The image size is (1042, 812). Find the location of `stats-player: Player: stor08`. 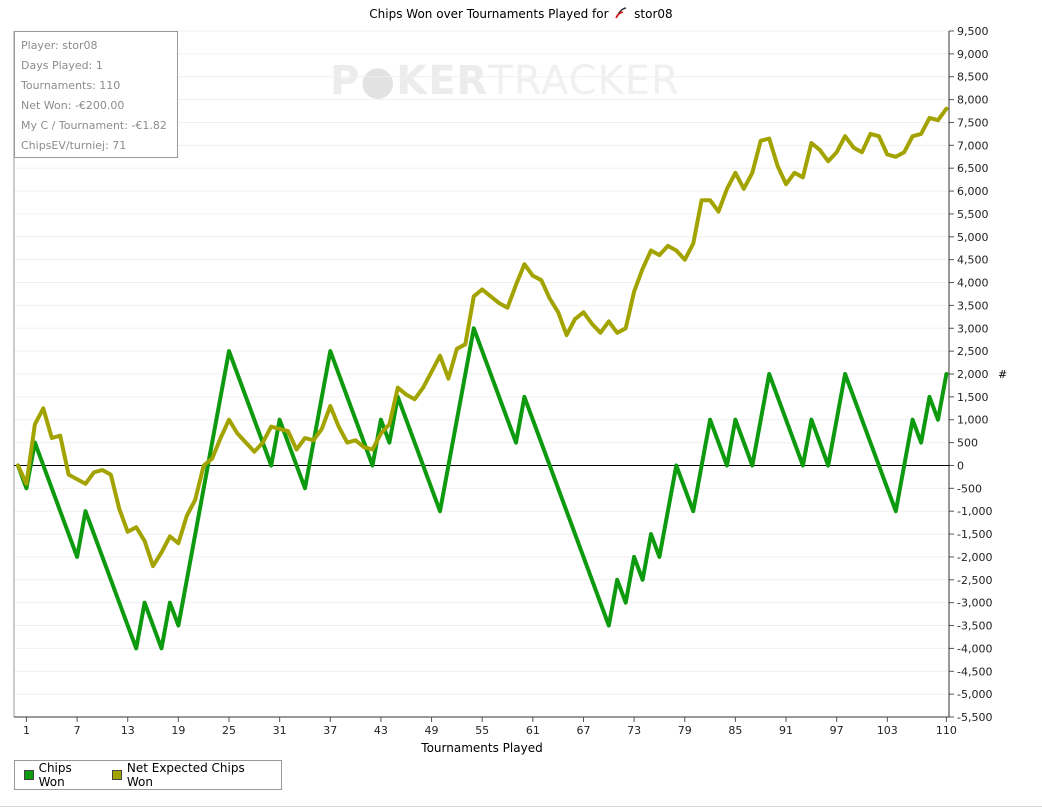

stats-player: Player: stor08 is located at coordinates (59, 45).